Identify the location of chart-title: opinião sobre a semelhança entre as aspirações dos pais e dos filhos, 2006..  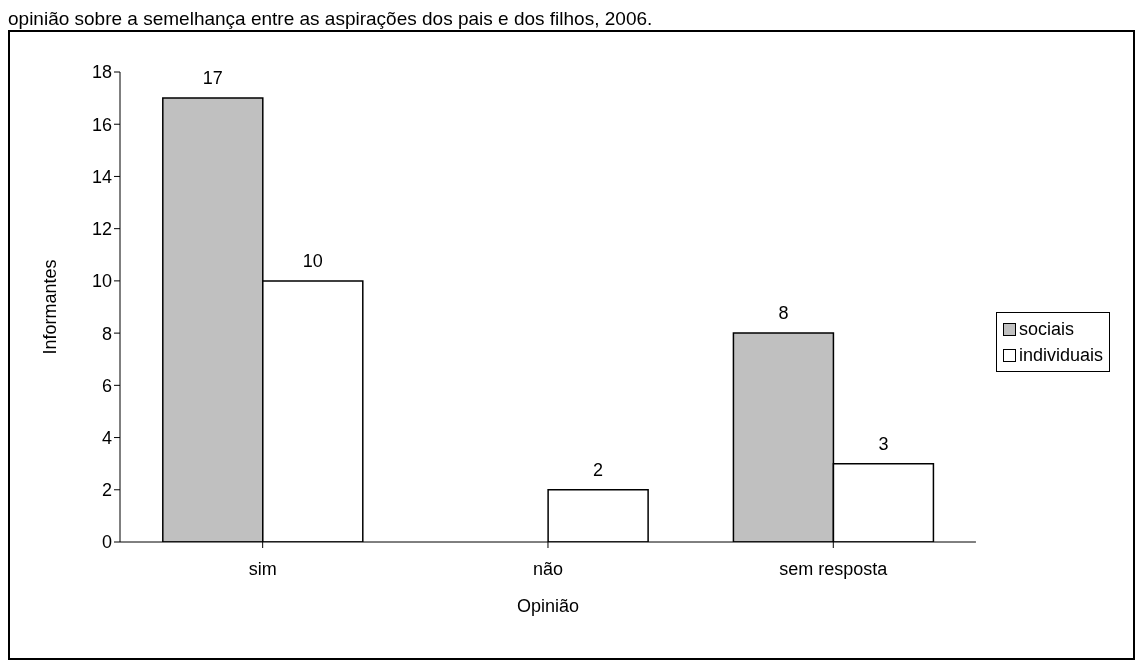
(331, 19).